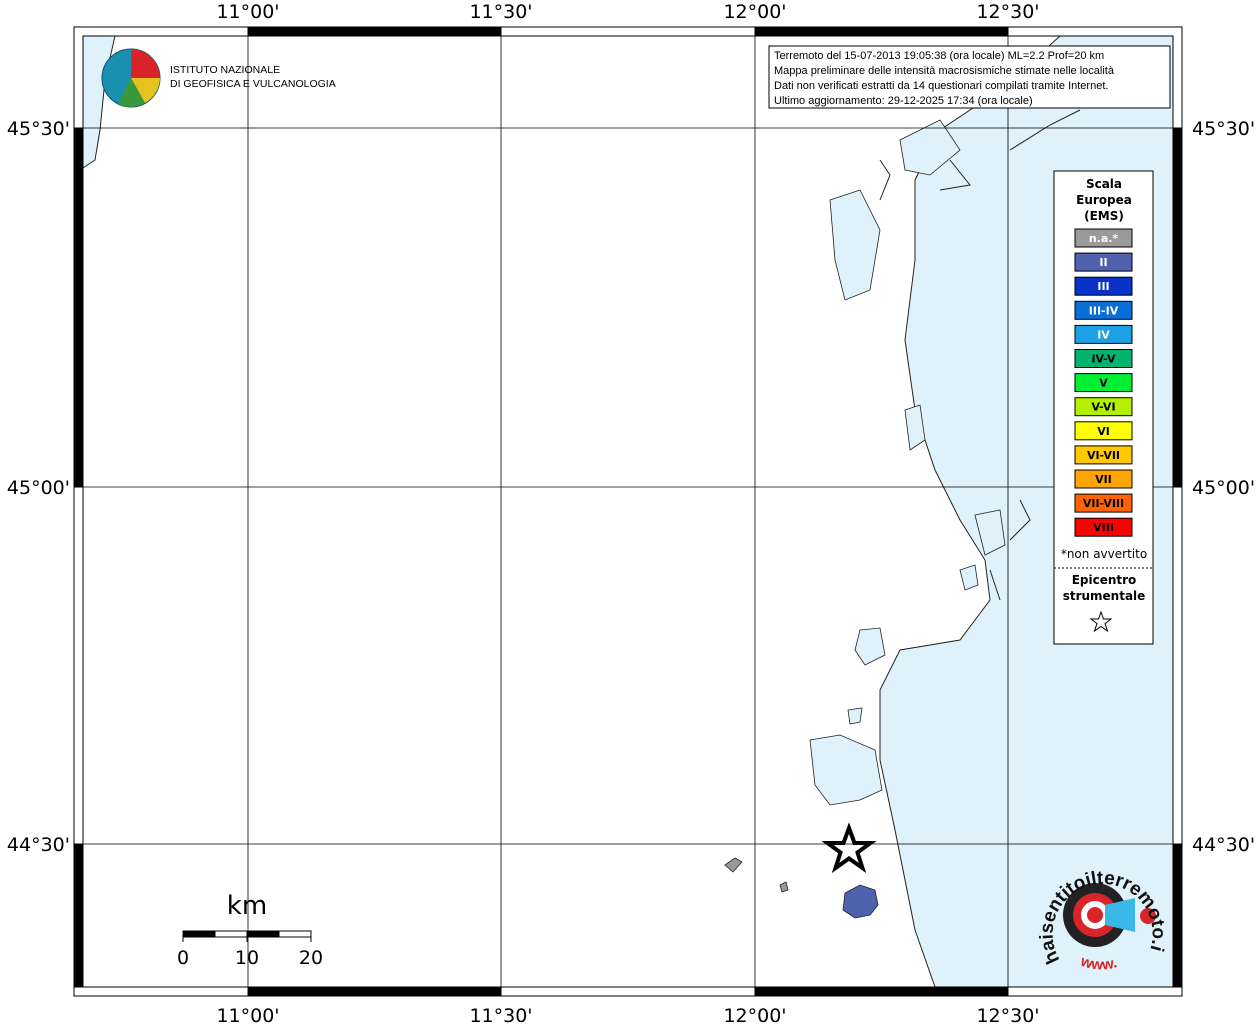 Image resolution: width=1256 pixels, height=1024 pixels. I want to click on lagoons, so click(907, 462).